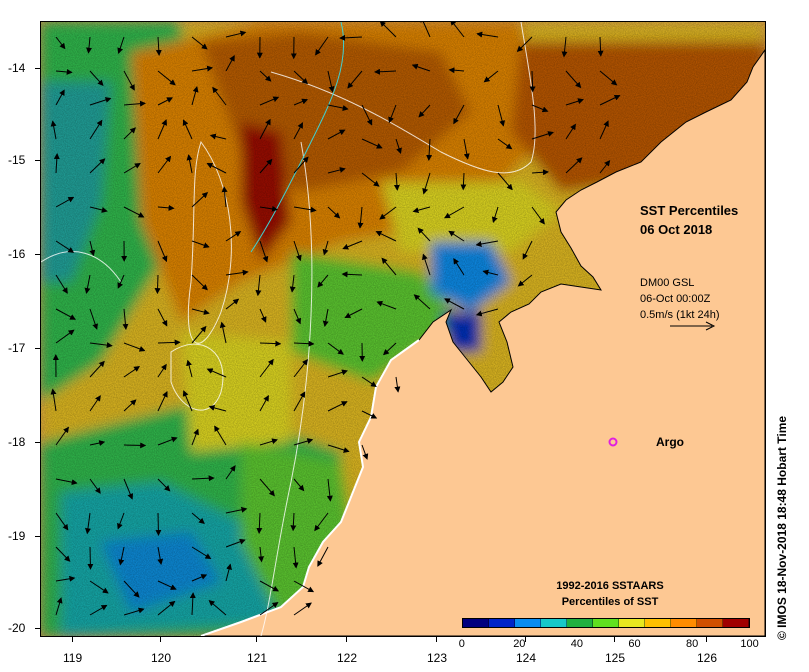 The height and width of the screenshot is (672, 809). I want to click on colorbar-title-line-1: 1992-2016 SSTAARS, so click(610, 586).